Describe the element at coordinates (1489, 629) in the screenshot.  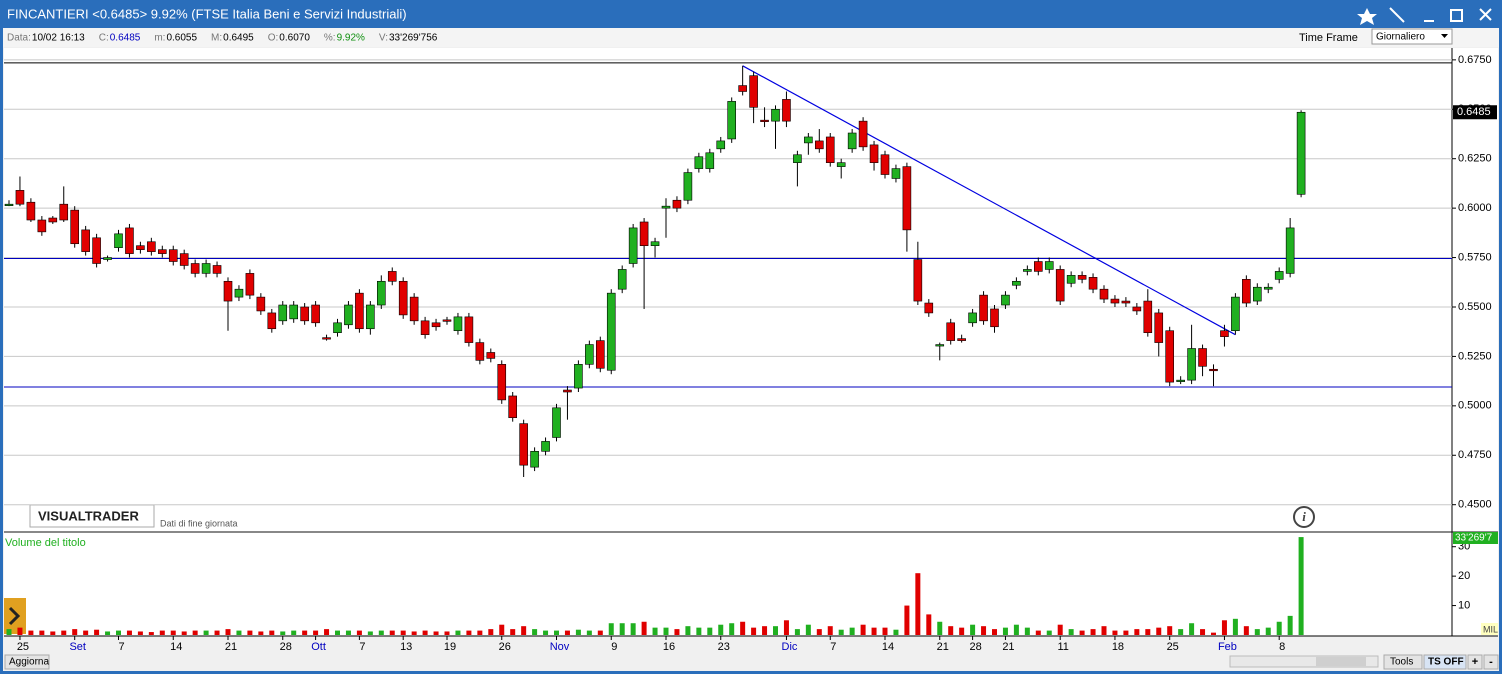
I see `unit-box` at that location.